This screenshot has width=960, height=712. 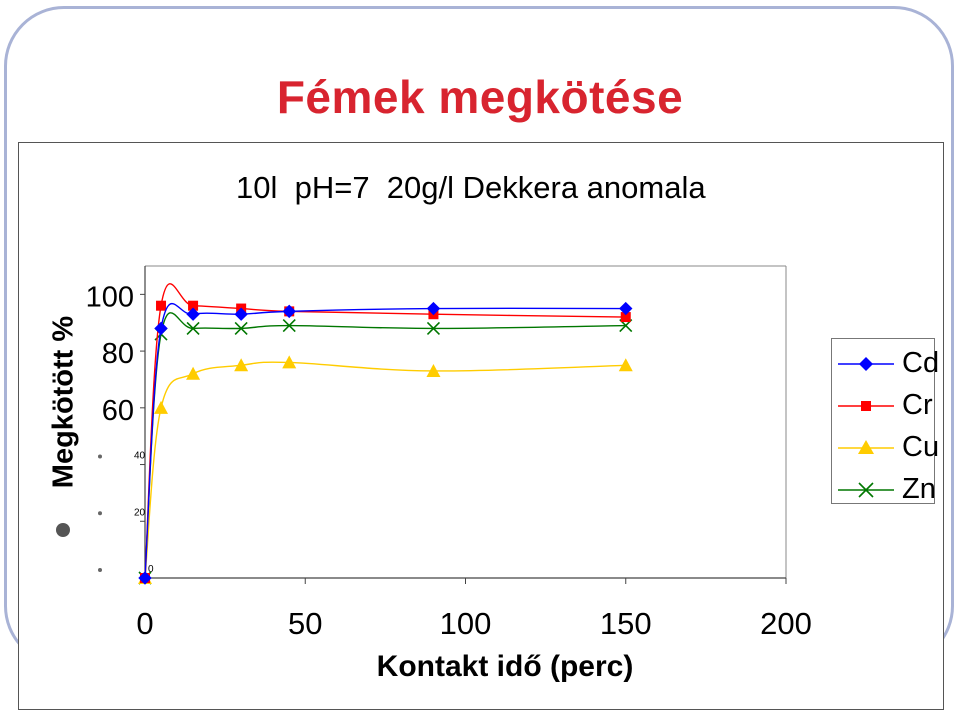 I want to click on x-tick-label: 100, so click(x=466, y=623).